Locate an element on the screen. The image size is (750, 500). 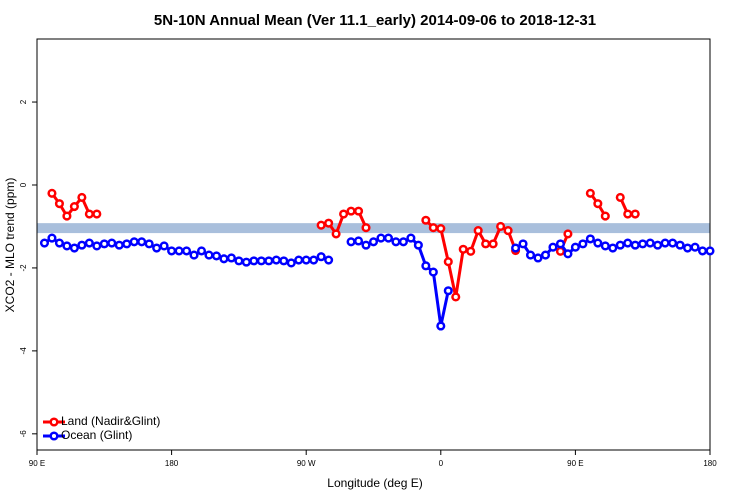
y-tick-label: -4 is located at coordinates (23, 351).